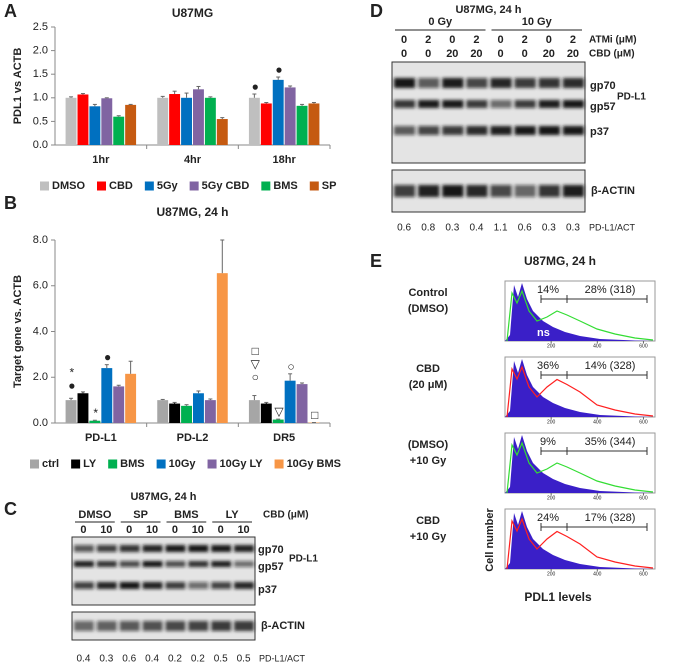 The height and width of the screenshot is (667, 700). What do you see at coordinates (631, 97) in the screenshot?
I see `protein-label: PD-L1` at bounding box center [631, 97].